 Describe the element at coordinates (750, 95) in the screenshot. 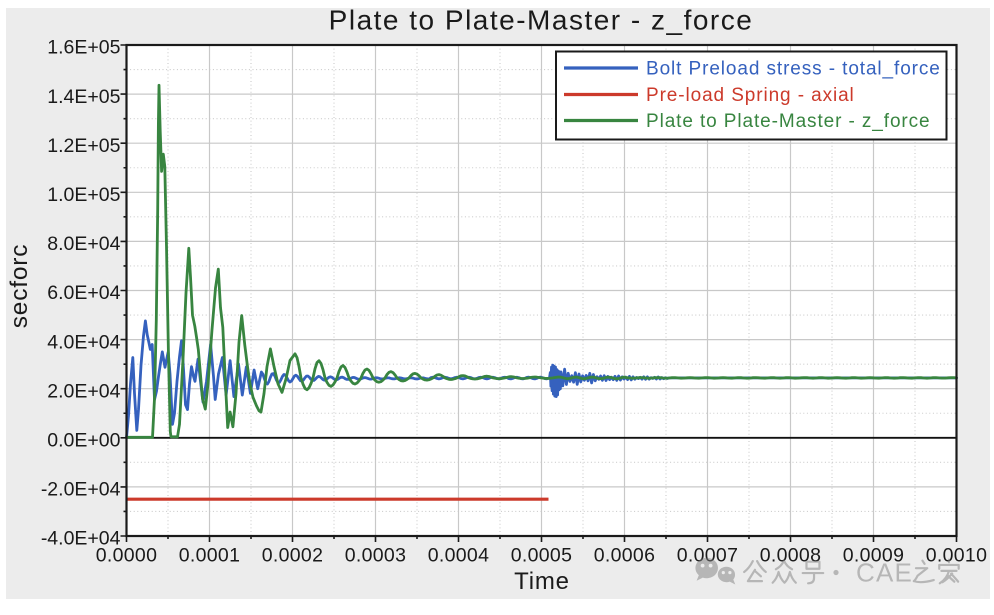

I see `svg-text: Pre-load Spring - axial` at that location.